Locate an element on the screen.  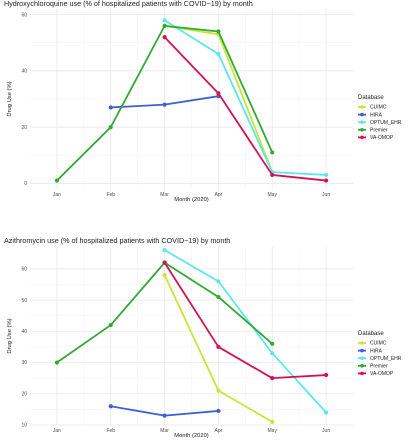
series-optum-ehr is located at coordinates (245, 98).